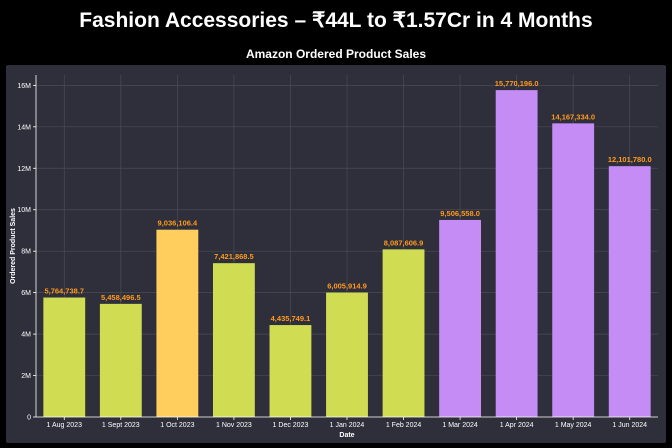 The width and height of the screenshot is (672, 448). Describe the element at coordinates (347, 286) in the screenshot. I see `bar-value-label: 6,005,914.9` at that location.